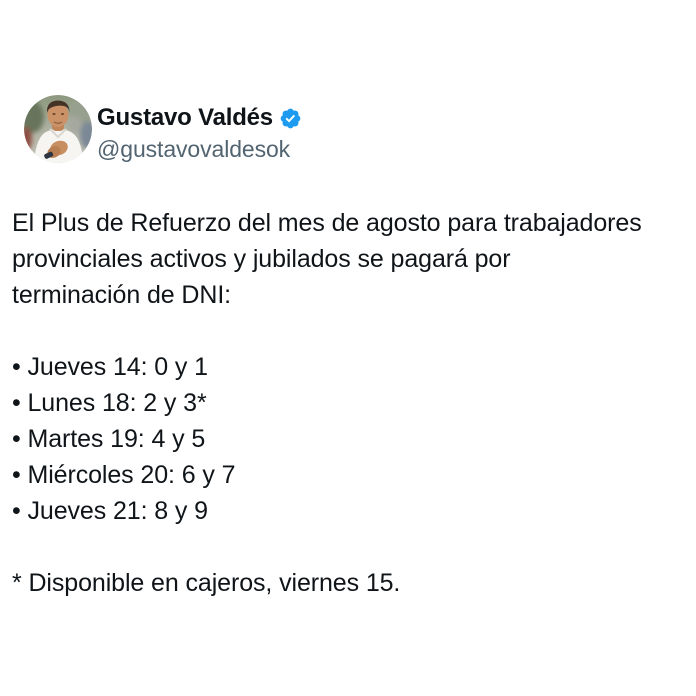 This screenshot has height=696, width=696. Describe the element at coordinates (290, 118) in the screenshot. I see `verified-badge-icon` at that location.